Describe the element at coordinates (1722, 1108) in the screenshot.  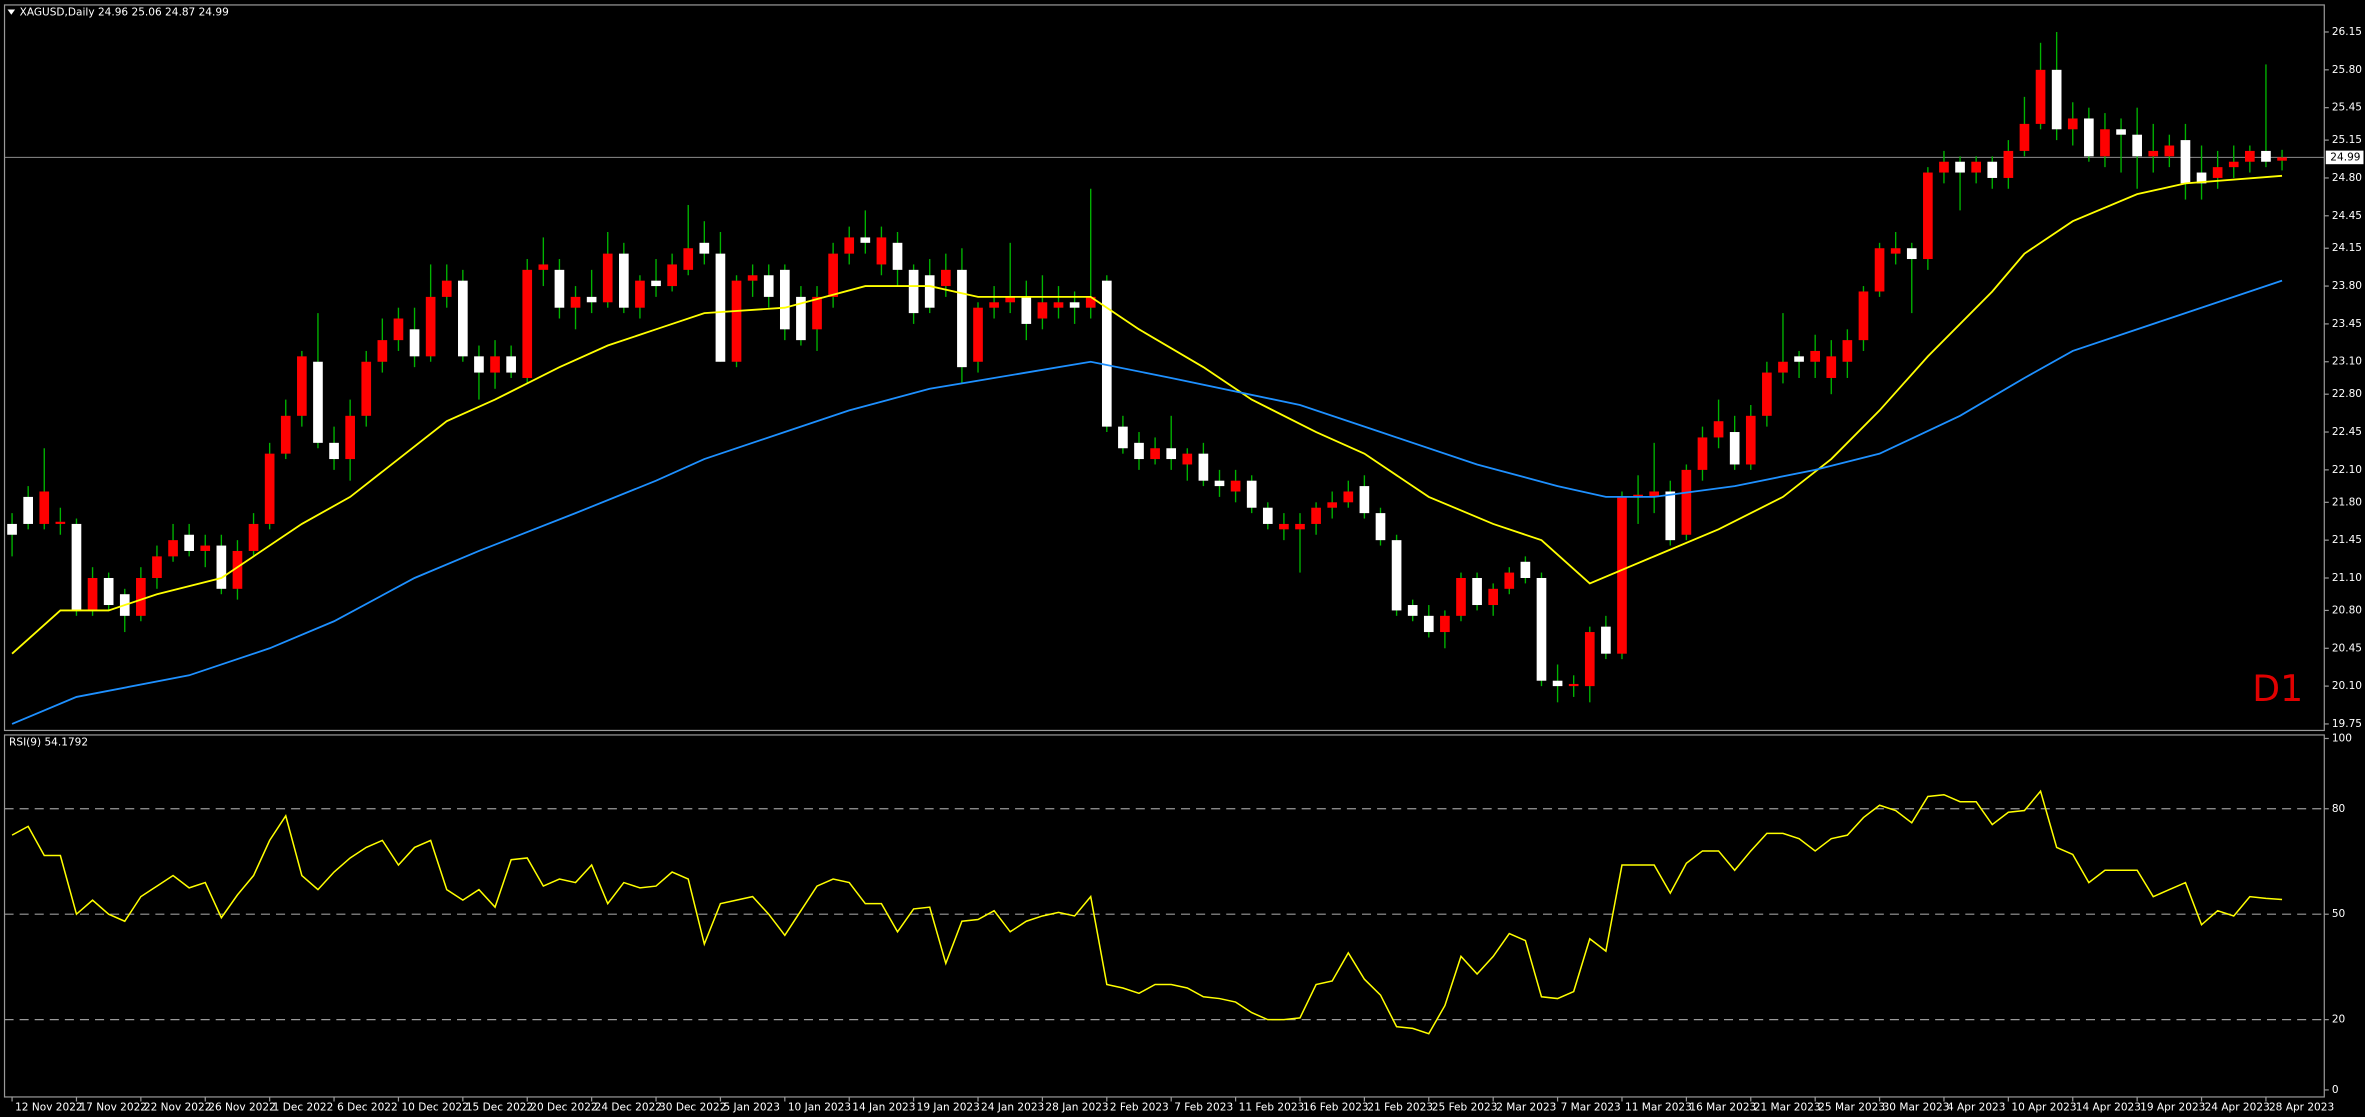
I see `x-tick-label: 16 Mar 2023` at that location.